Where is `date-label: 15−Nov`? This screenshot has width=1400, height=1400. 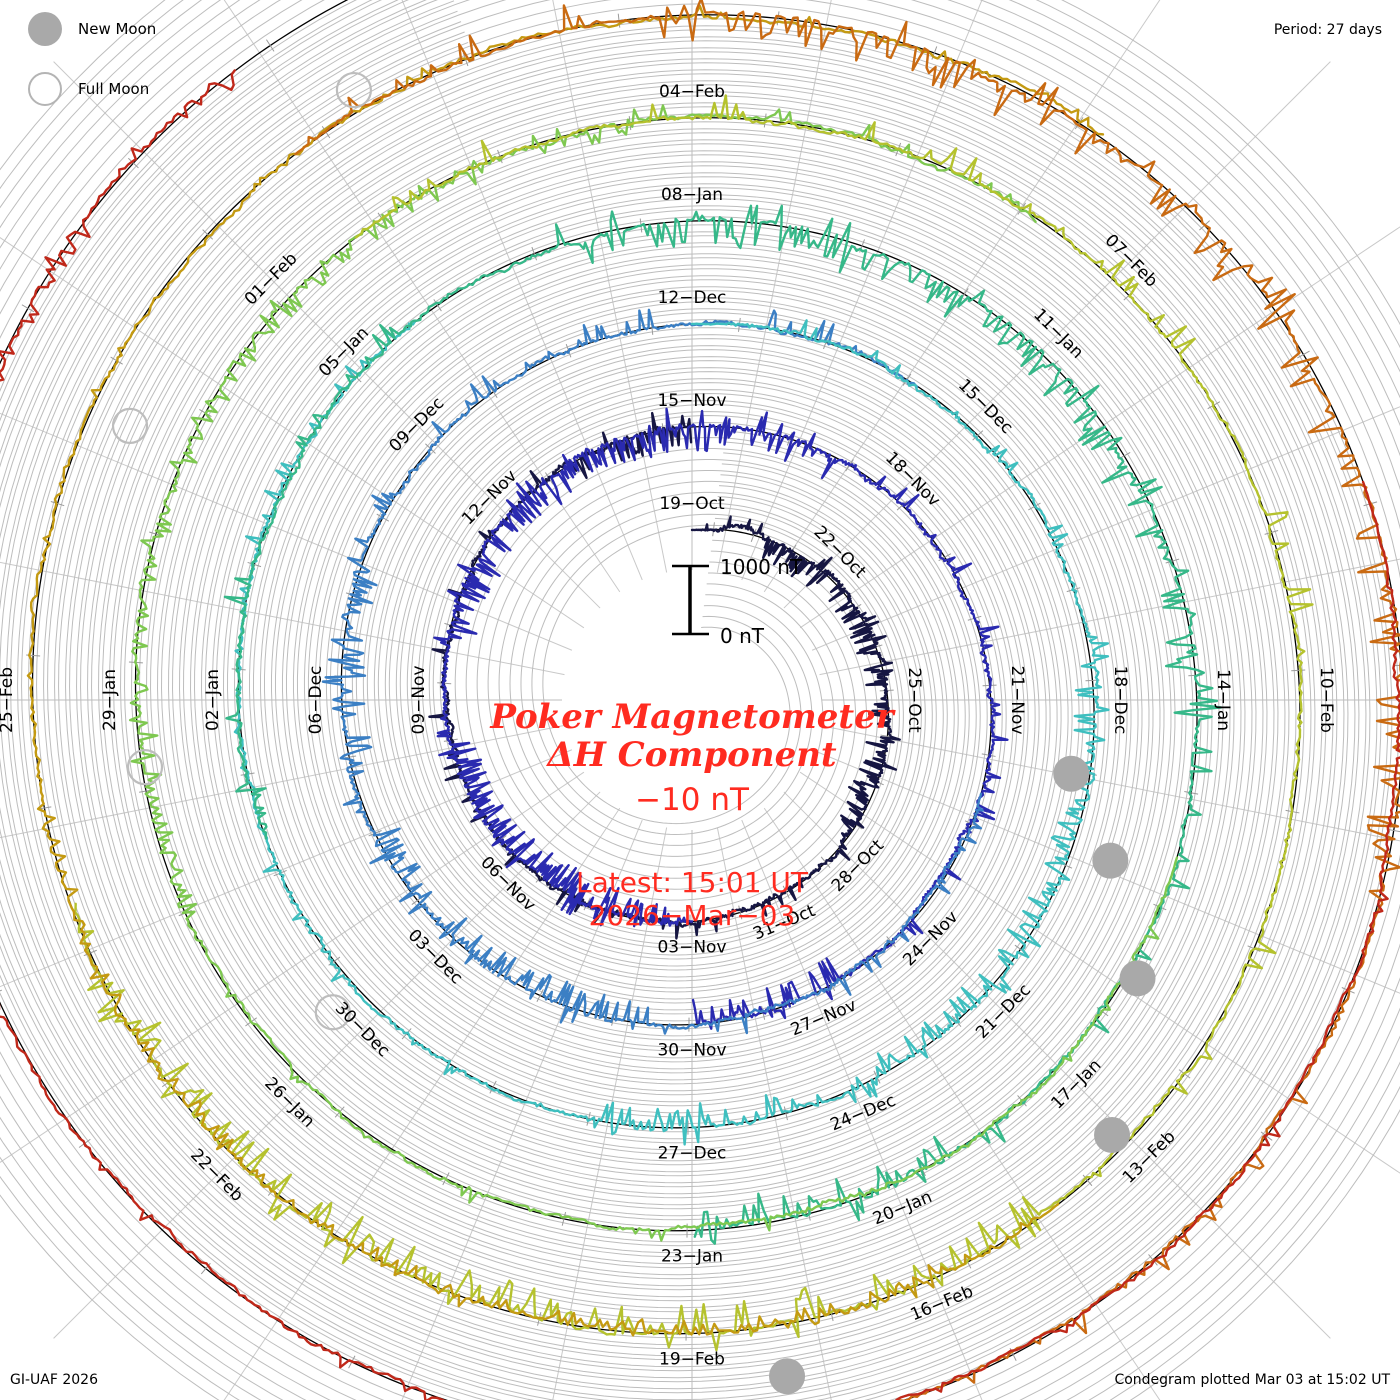 date-label: 15−Nov is located at coordinates (691, 401).